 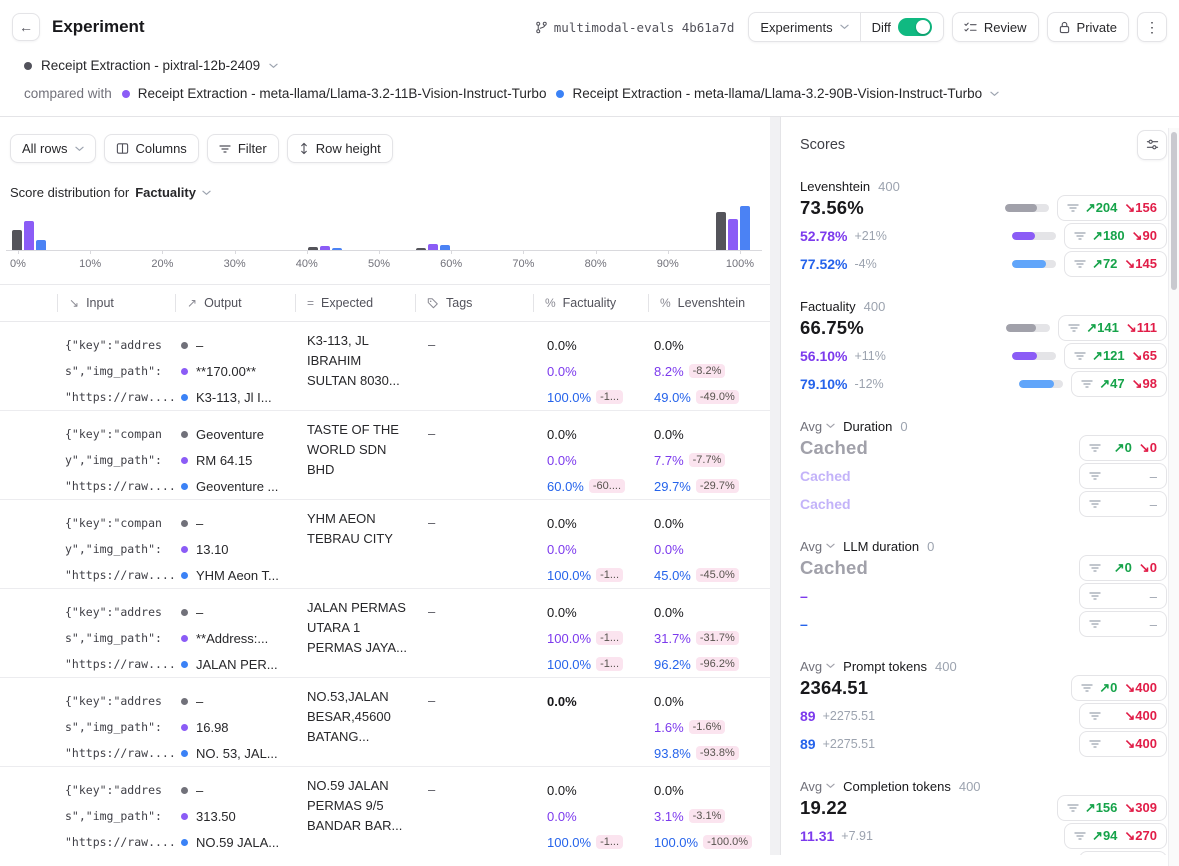 I want to click on score-line: 3.1% -3.1%, so click(x=712, y=816).